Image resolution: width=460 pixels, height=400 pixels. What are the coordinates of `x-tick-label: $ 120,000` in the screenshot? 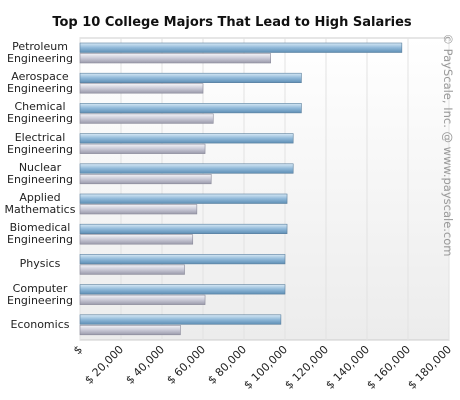 It's located at (306, 367).